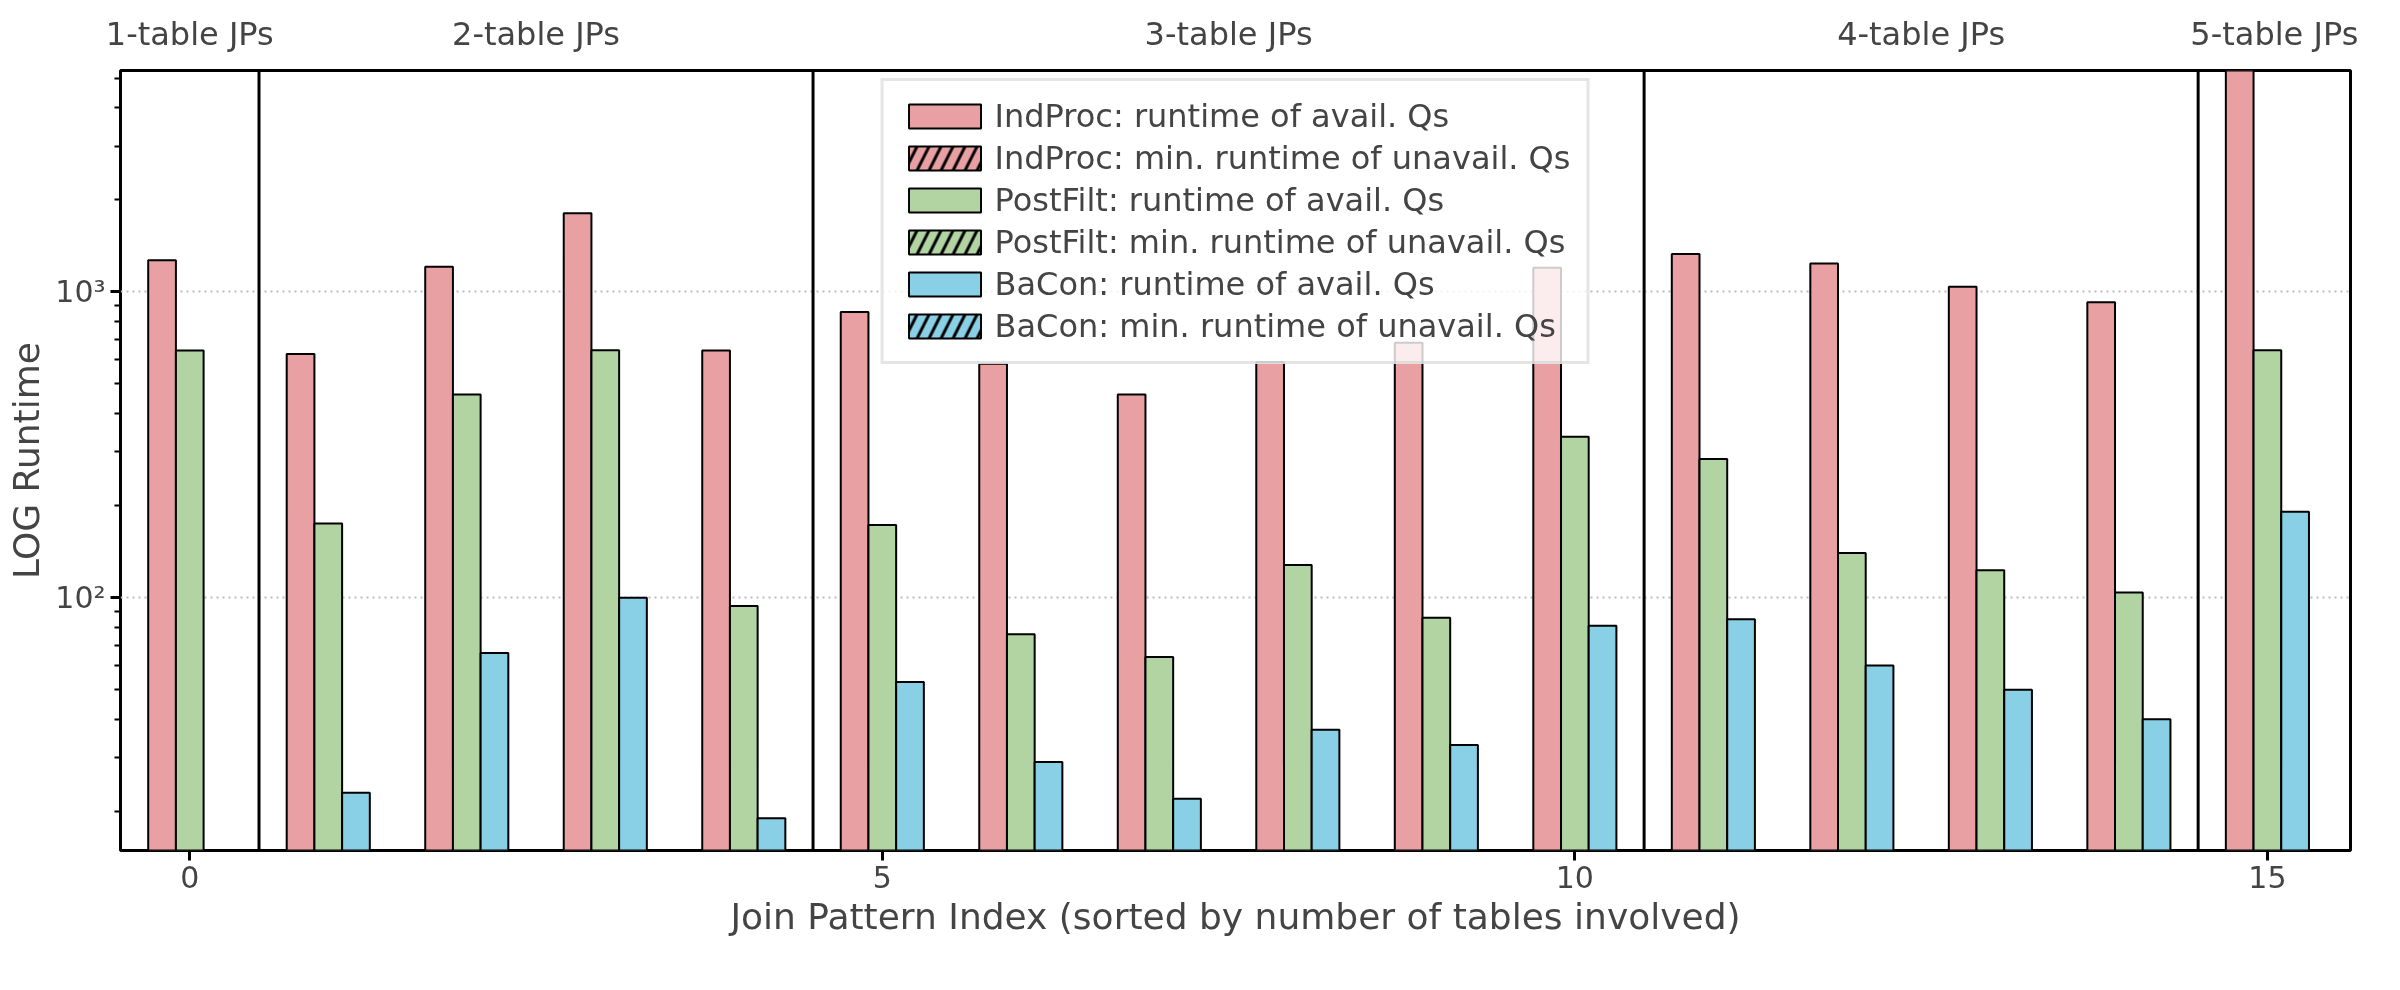 The image size is (2400, 990). Describe the element at coordinates (27, 460) in the screenshot. I see `y-axis-title: LOG Runtime` at that location.